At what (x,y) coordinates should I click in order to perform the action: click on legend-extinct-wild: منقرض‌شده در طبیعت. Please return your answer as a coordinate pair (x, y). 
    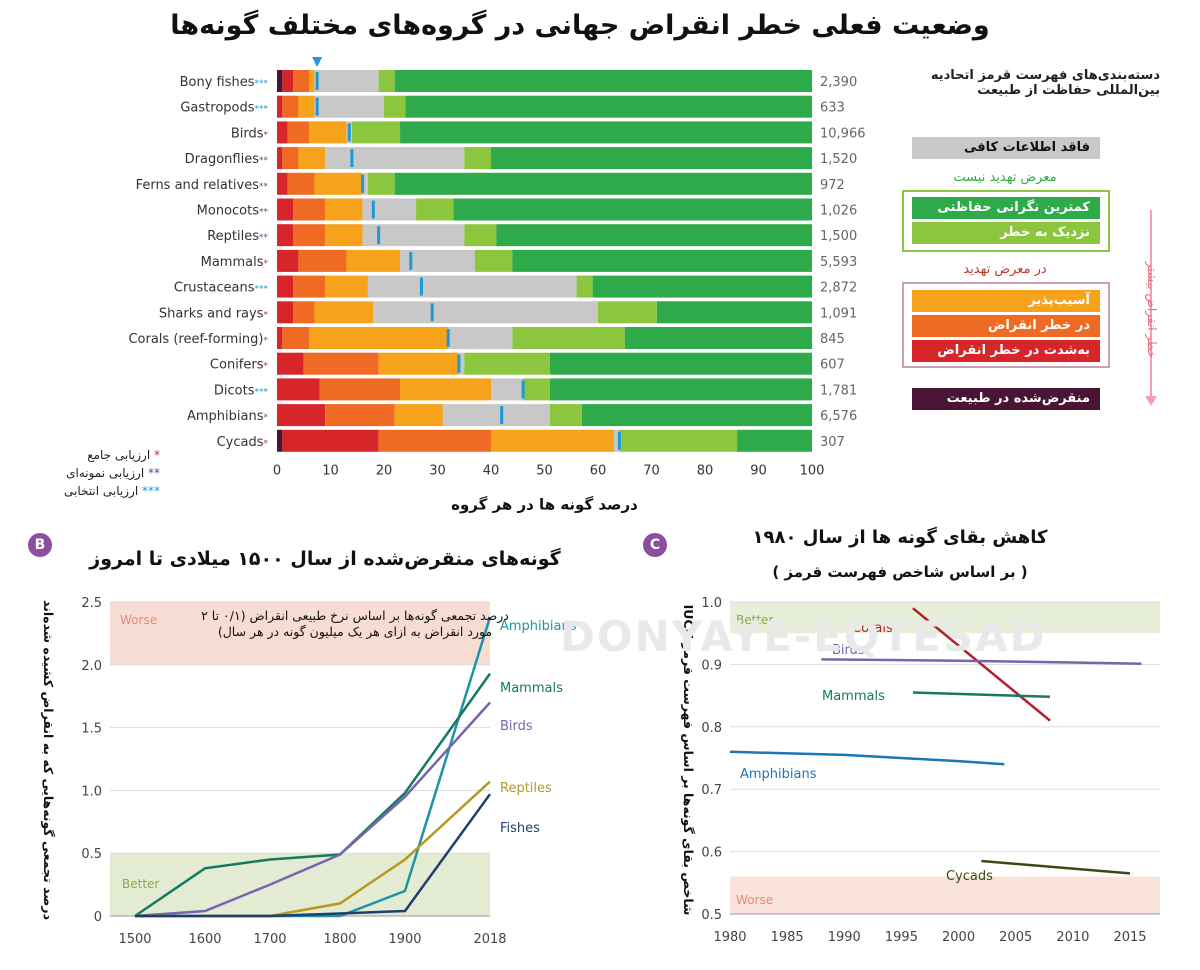
    Looking at the image, I should click on (1006, 399).